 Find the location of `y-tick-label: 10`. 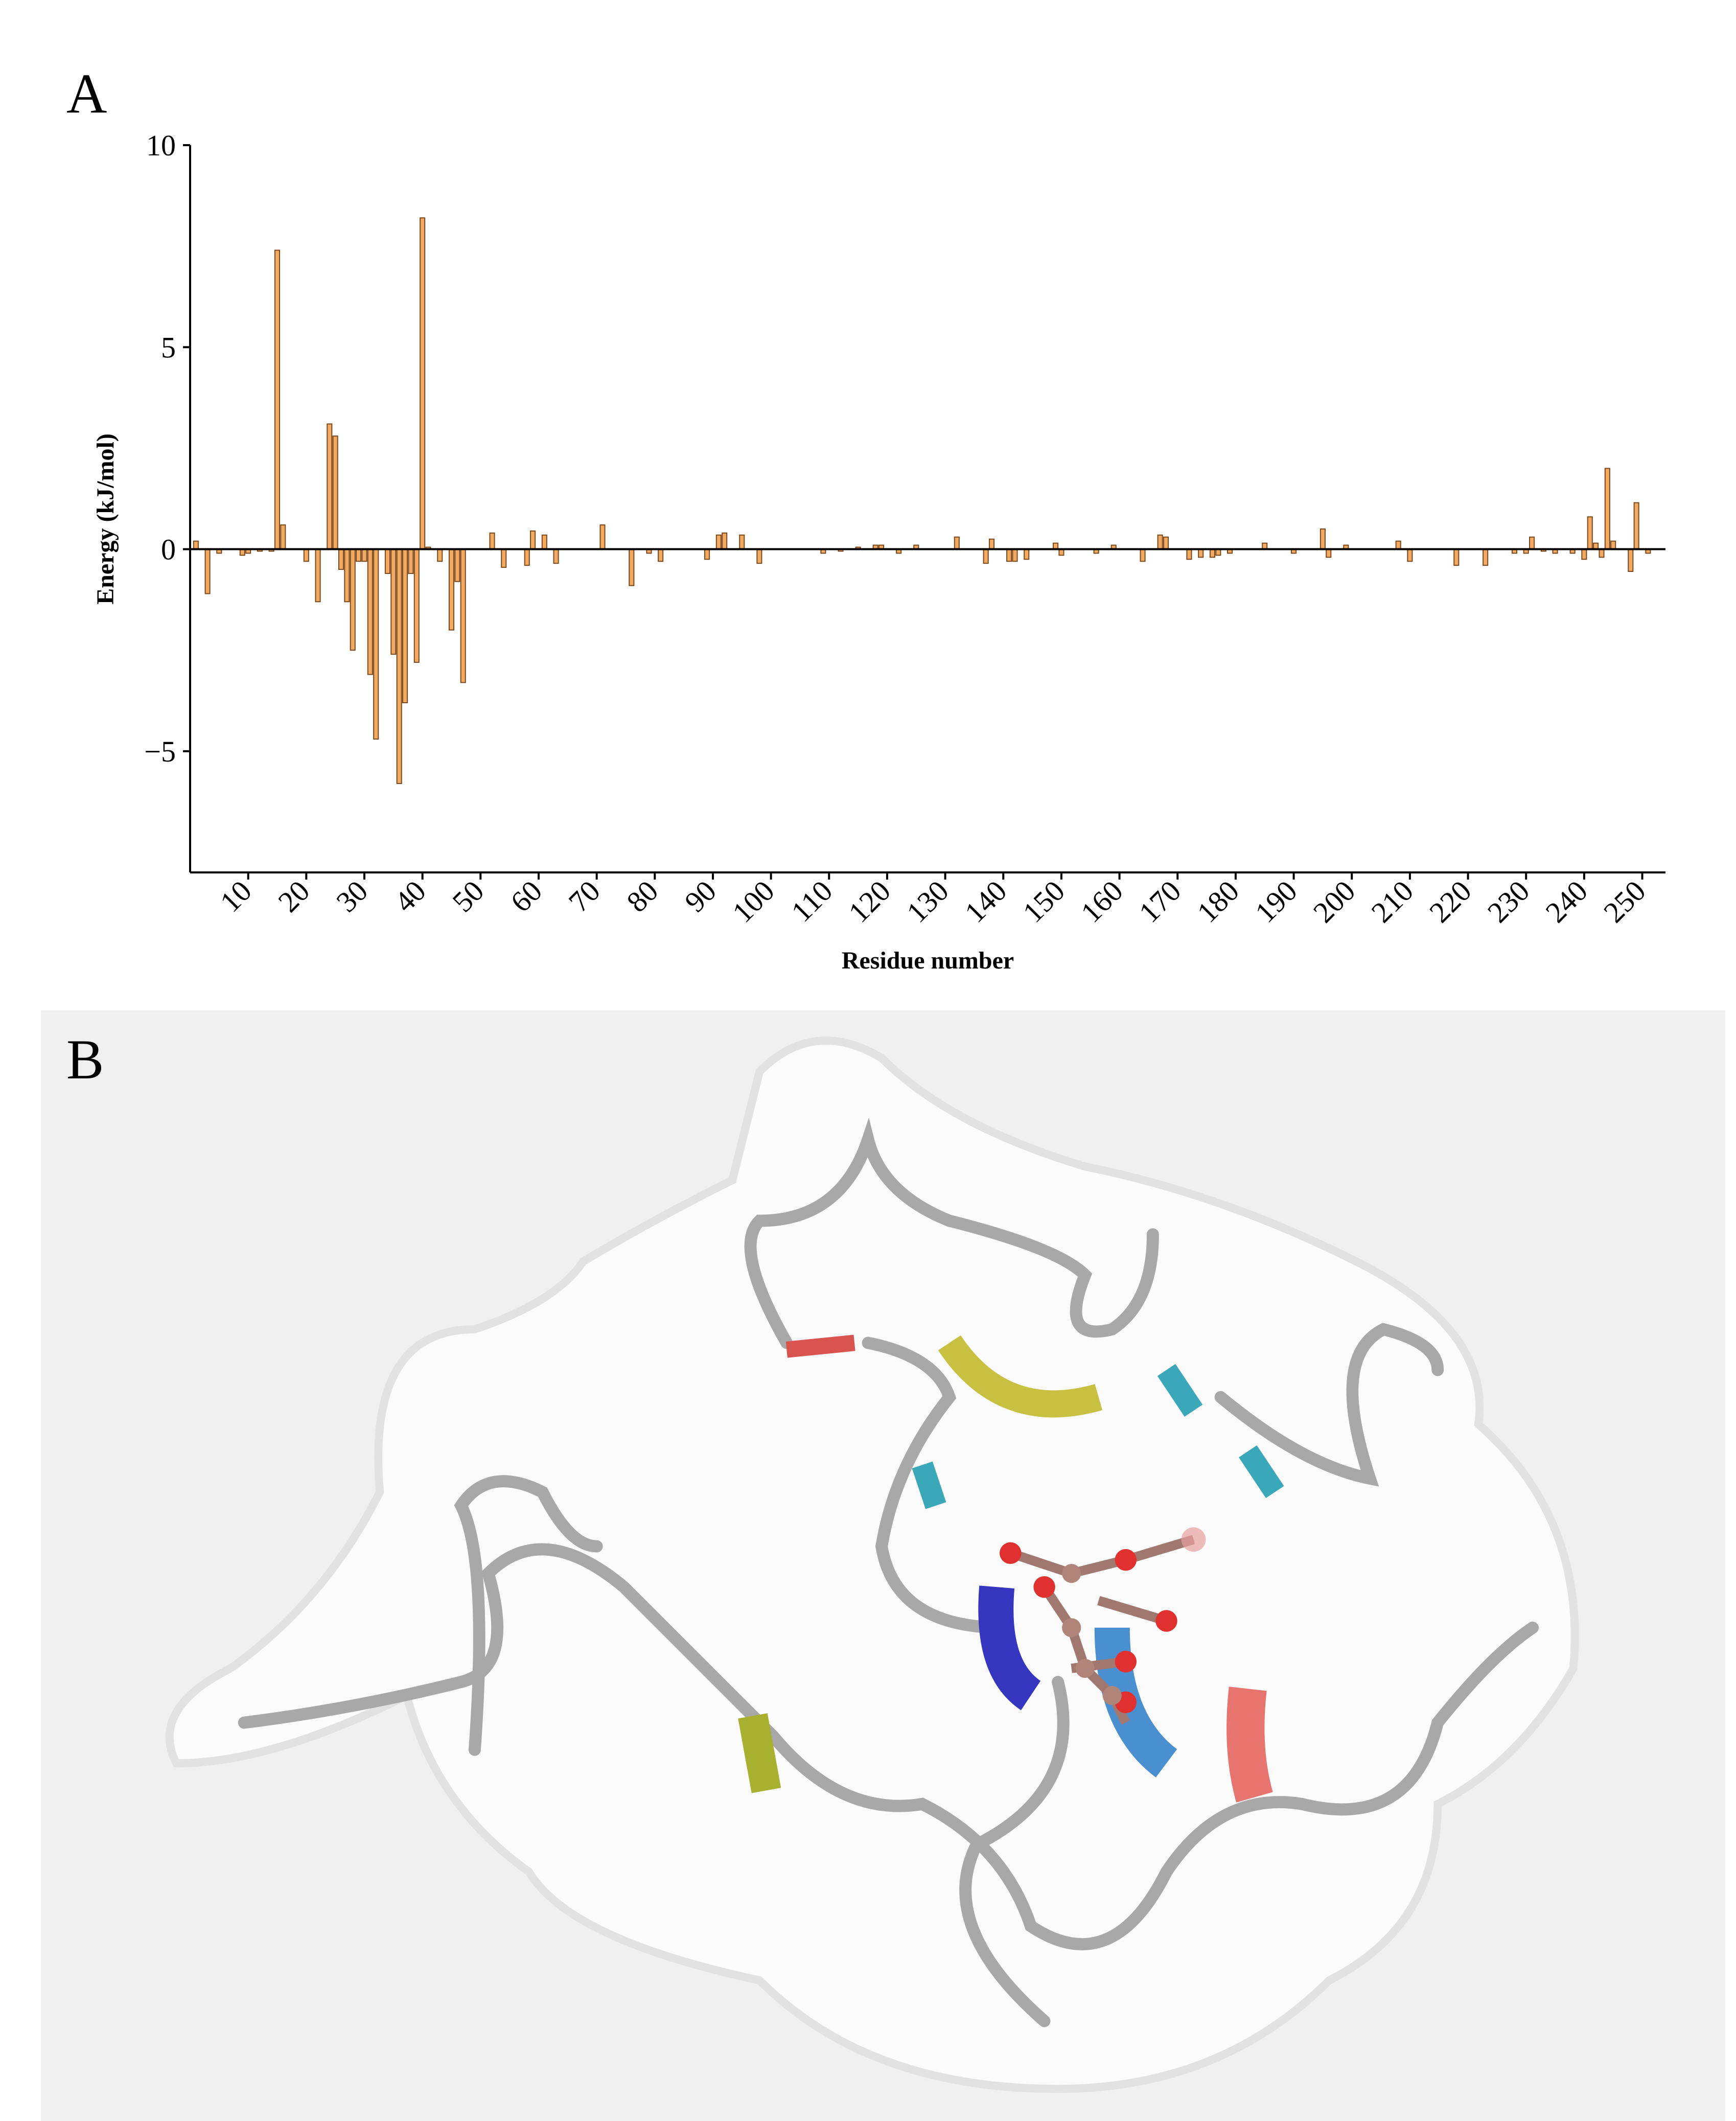

y-tick-label: 10 is located at coordinates (161, 145).